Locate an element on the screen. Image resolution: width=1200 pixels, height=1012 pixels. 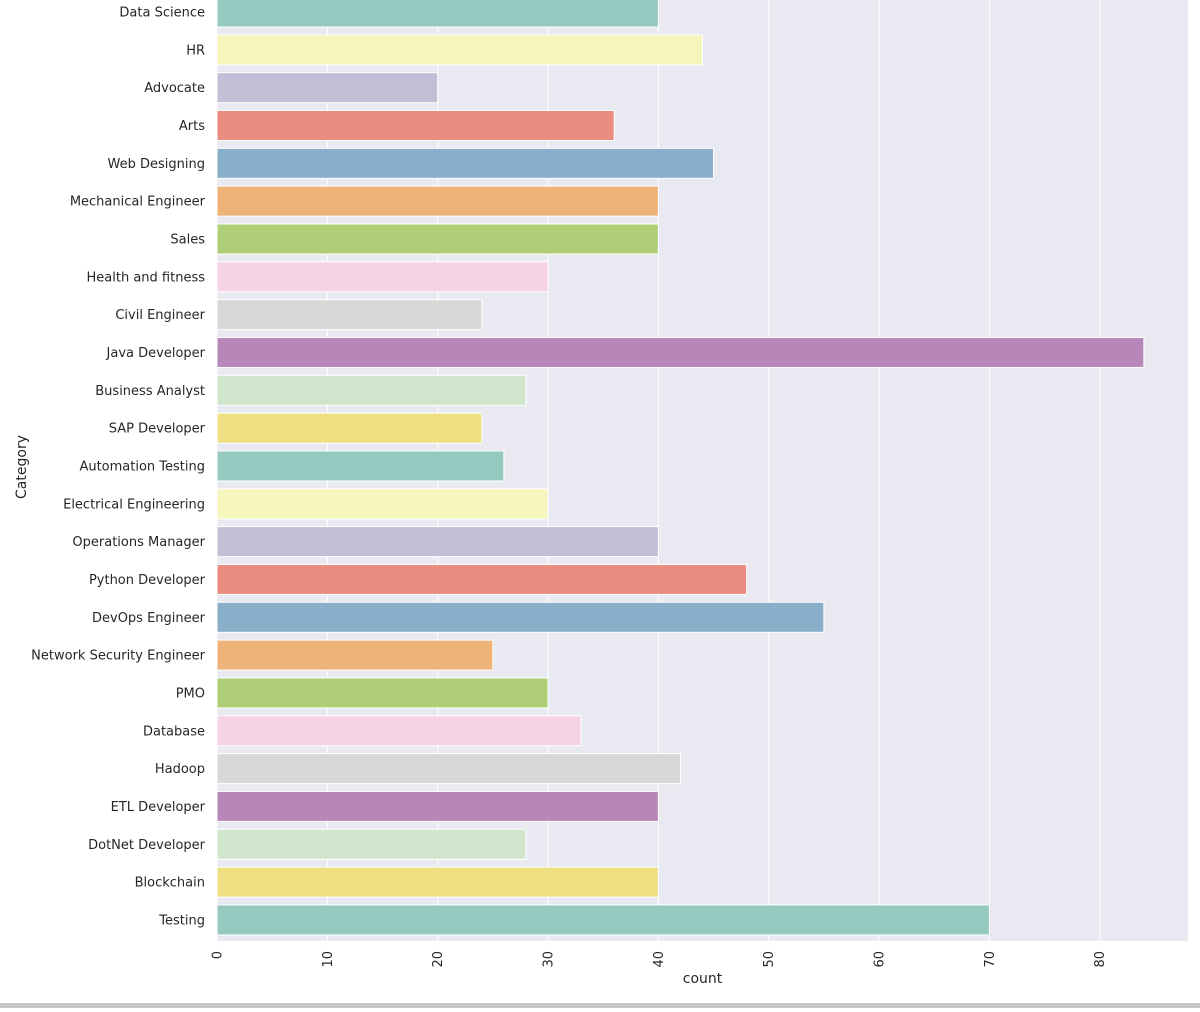
bar-python-developer is located at coordinates (482, 579).